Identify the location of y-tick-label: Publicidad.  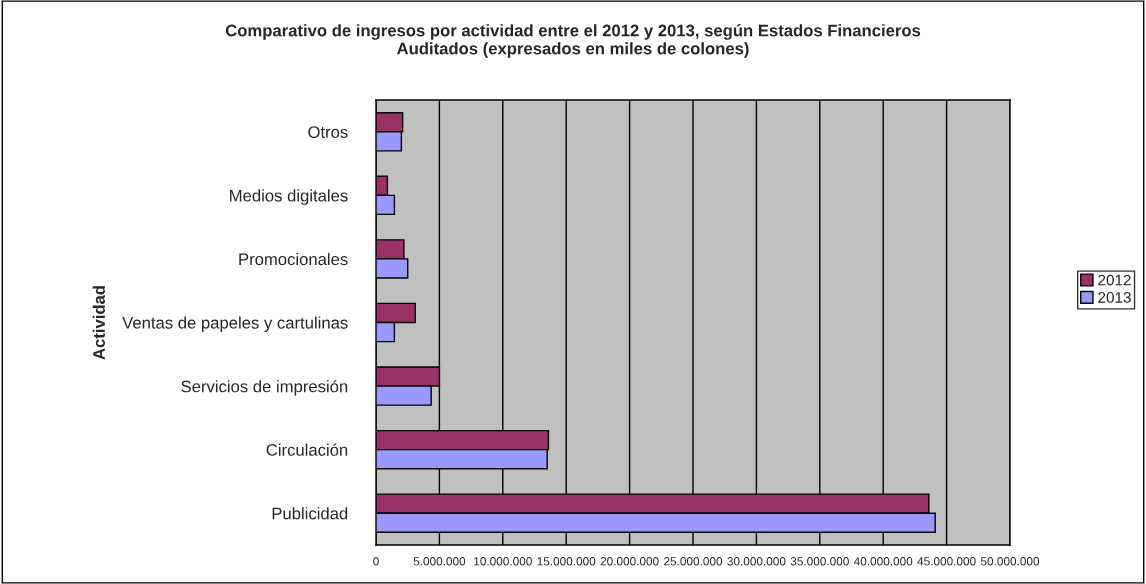
(310, 513).